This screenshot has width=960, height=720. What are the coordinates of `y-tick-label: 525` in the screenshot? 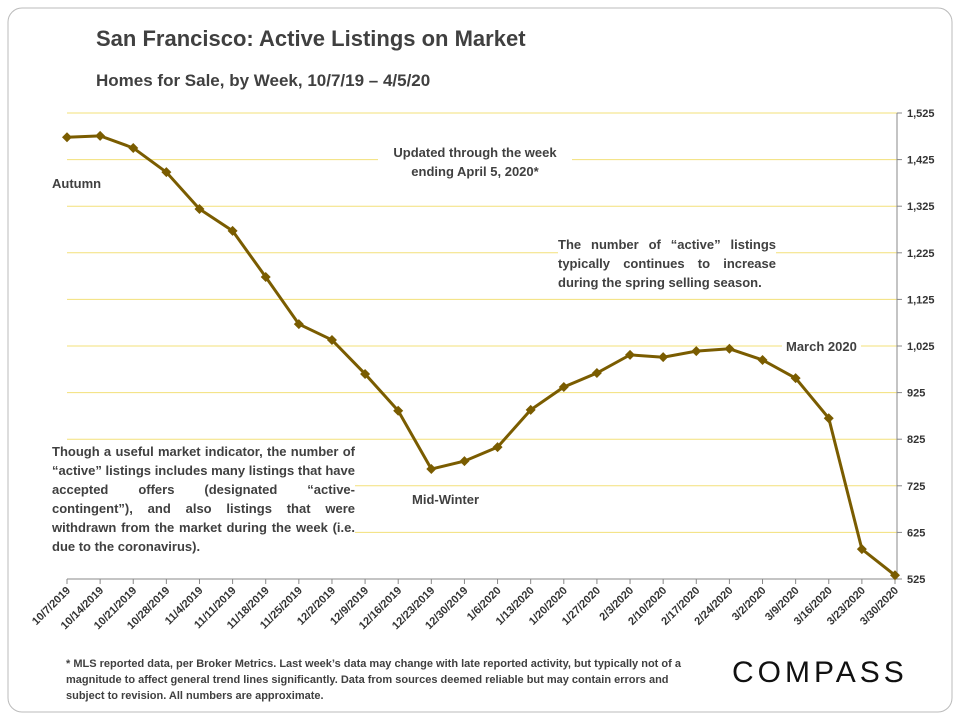 It's located at (916, 580).